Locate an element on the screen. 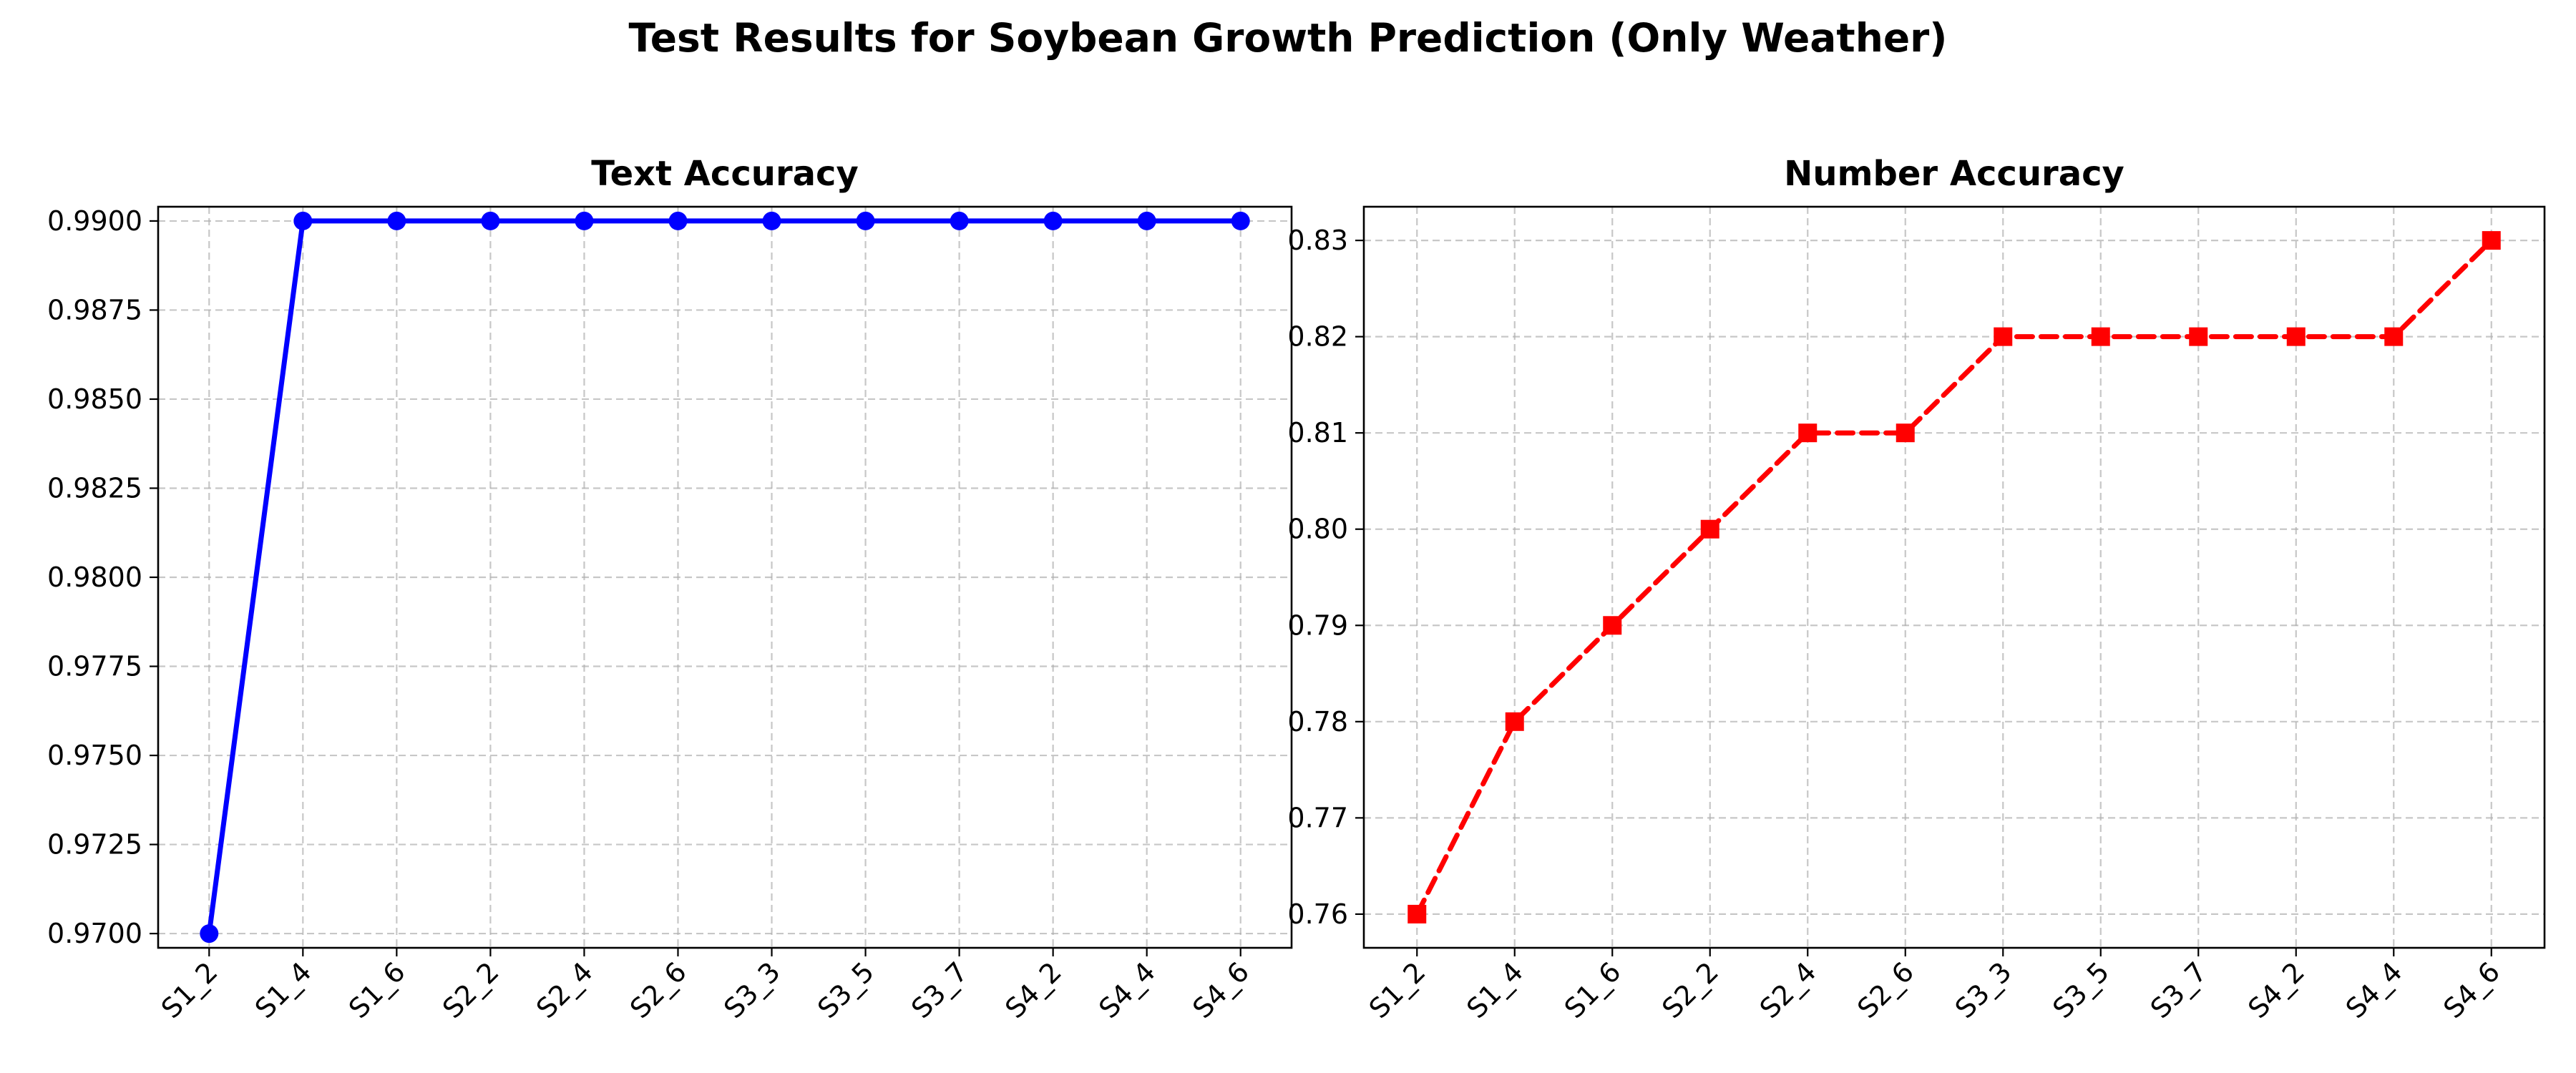 The image size is (2576, 1073). text-accuracy-ytick-label: 0.9725 is located at coordinates (94, 845).